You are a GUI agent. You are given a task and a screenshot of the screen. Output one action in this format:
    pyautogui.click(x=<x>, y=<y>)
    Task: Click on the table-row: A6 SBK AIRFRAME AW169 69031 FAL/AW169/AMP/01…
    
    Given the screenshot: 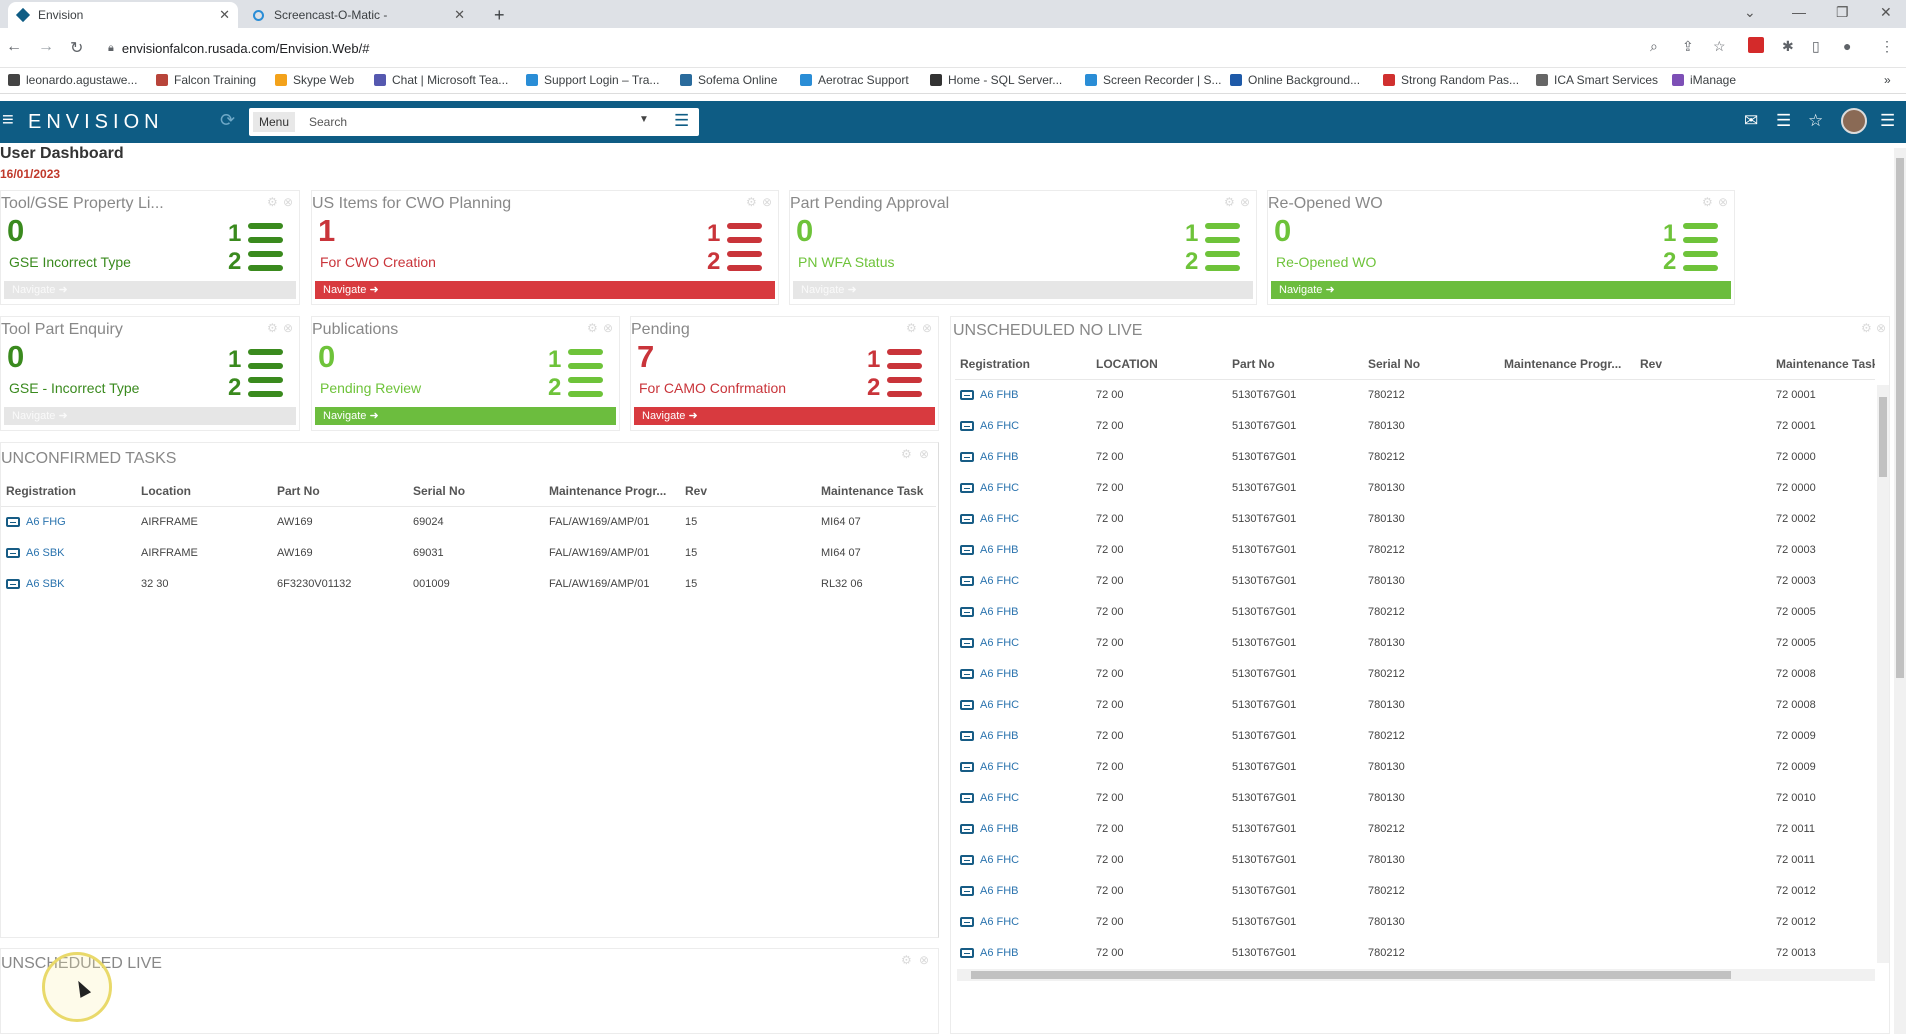 What is the action you would take?
    pyautogui.click(x=468, y=552)
    